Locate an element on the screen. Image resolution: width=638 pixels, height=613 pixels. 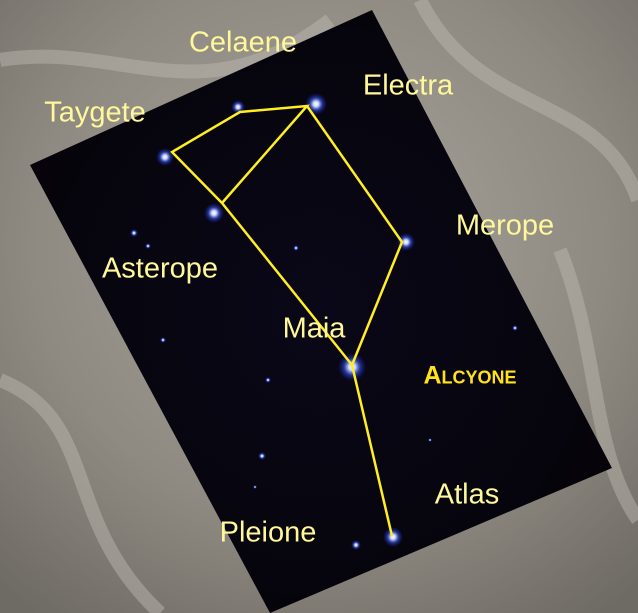
star-label: Atlas is located at coordinates (467, 495).